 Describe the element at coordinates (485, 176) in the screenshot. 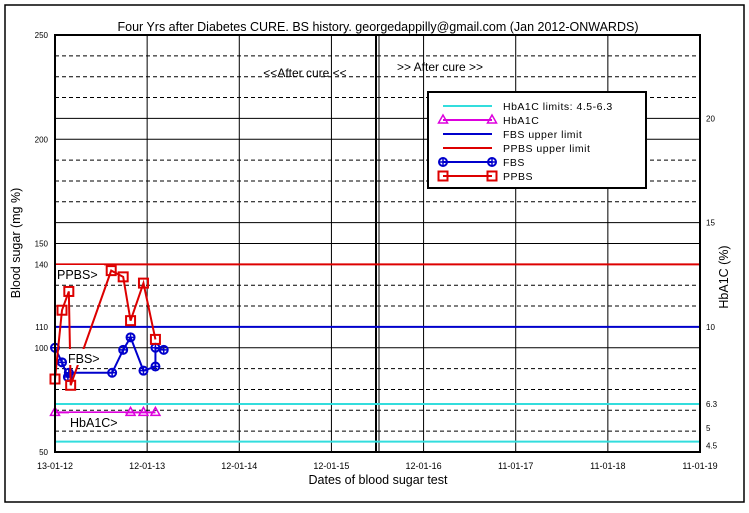

I see `legend-item: PPBS` at that location.